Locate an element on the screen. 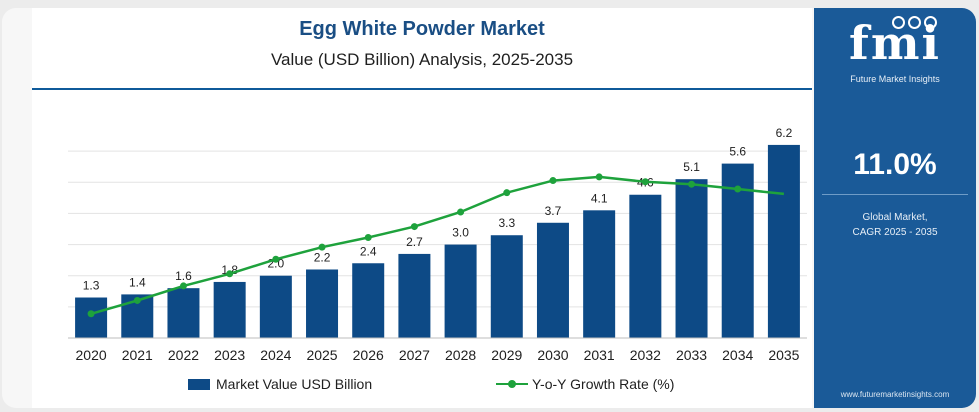 The image size is (979, 412). growth-point-2024 is located at coordinates (276, 259).